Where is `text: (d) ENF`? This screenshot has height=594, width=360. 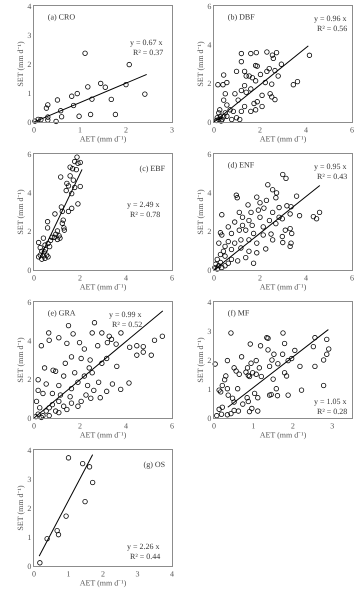
text: (d) ENF is located at coordinates (241, 165).